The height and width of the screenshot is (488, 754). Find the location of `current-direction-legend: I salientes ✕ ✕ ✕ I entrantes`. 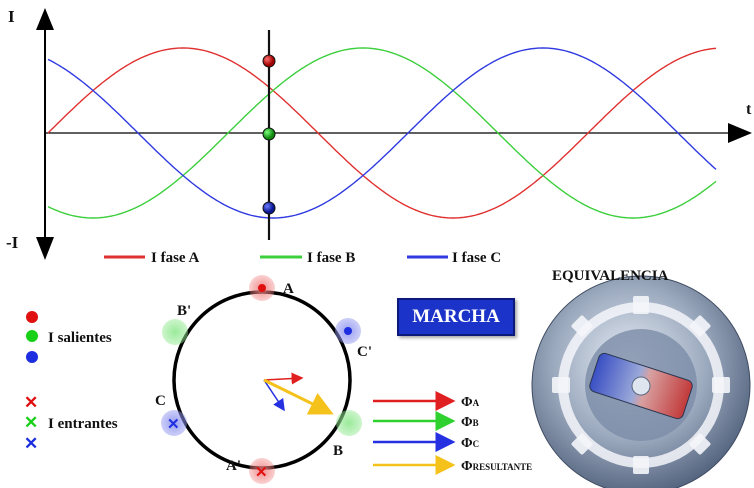

current-direction-legend: I salientes ✕ ✕ ✕ I entrantes is located at coordinates (71, 382).